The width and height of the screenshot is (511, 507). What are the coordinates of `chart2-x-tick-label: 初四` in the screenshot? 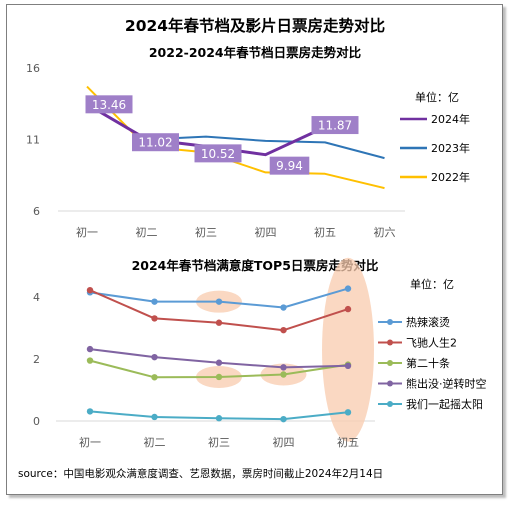 It's located at (284, 442).